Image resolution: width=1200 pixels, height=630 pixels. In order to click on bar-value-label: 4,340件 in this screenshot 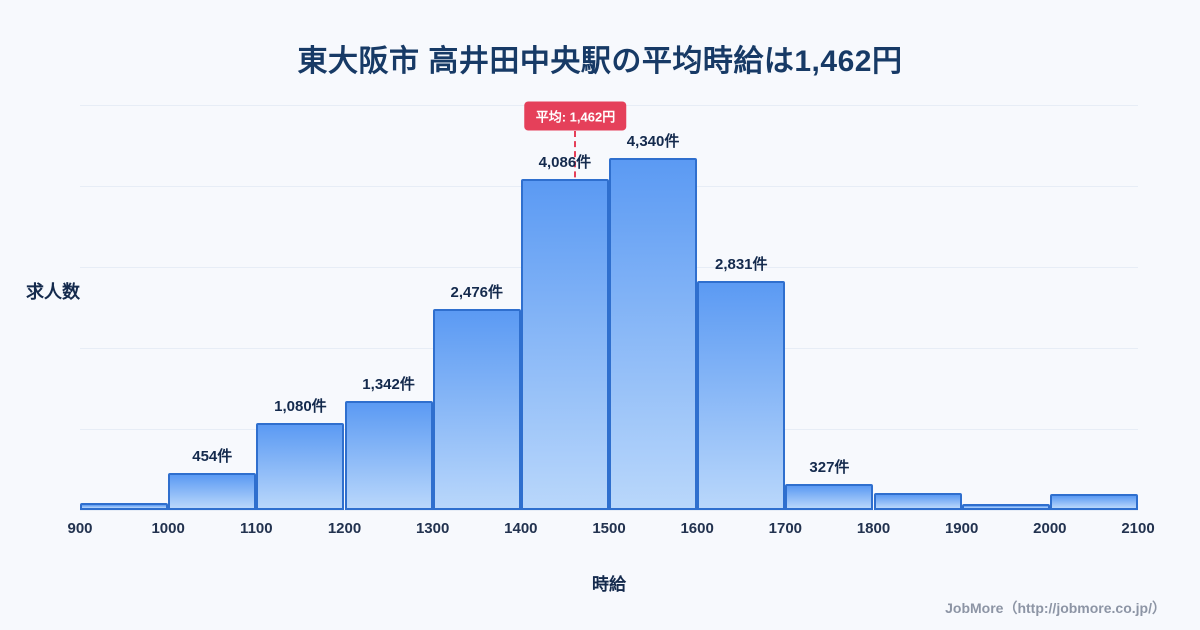, I will do `click(653, 142)`.